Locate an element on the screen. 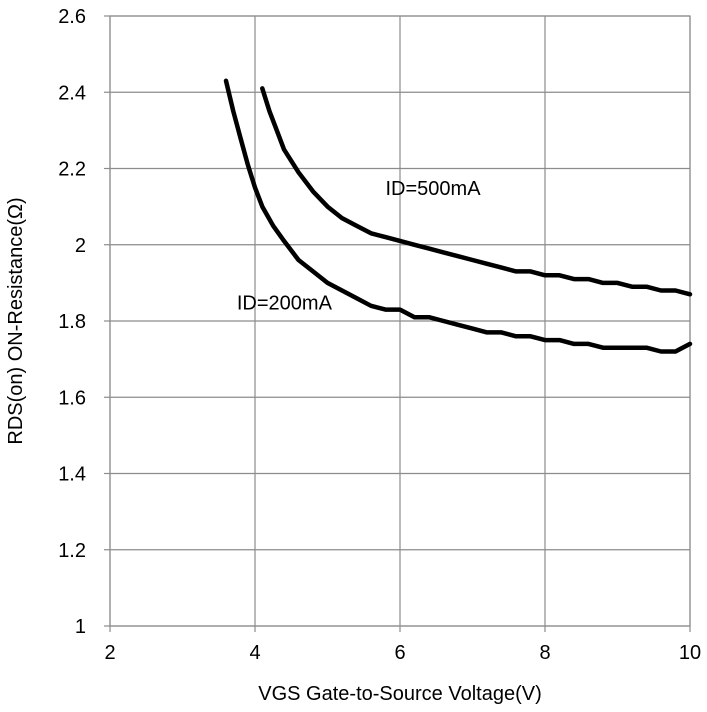  series-annotation-label: ID=500mA is located at coordinates (434, 189).